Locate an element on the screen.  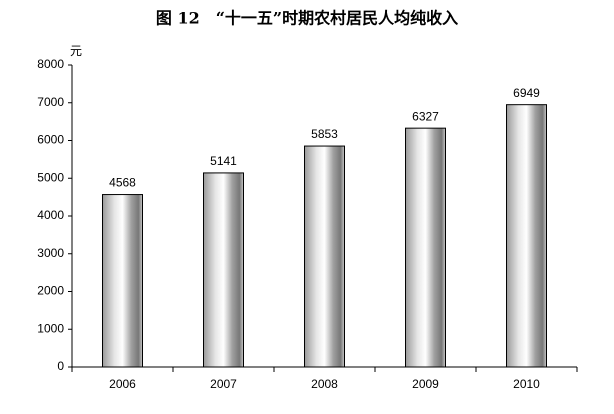
y-tick-label: 4000 is located at coordinates (50, 215).